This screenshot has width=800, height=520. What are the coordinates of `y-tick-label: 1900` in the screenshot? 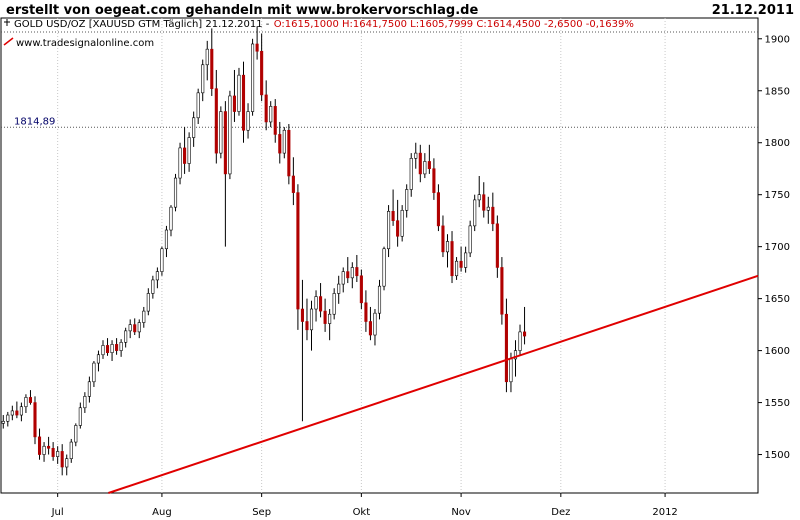 It's located at (777, 39).